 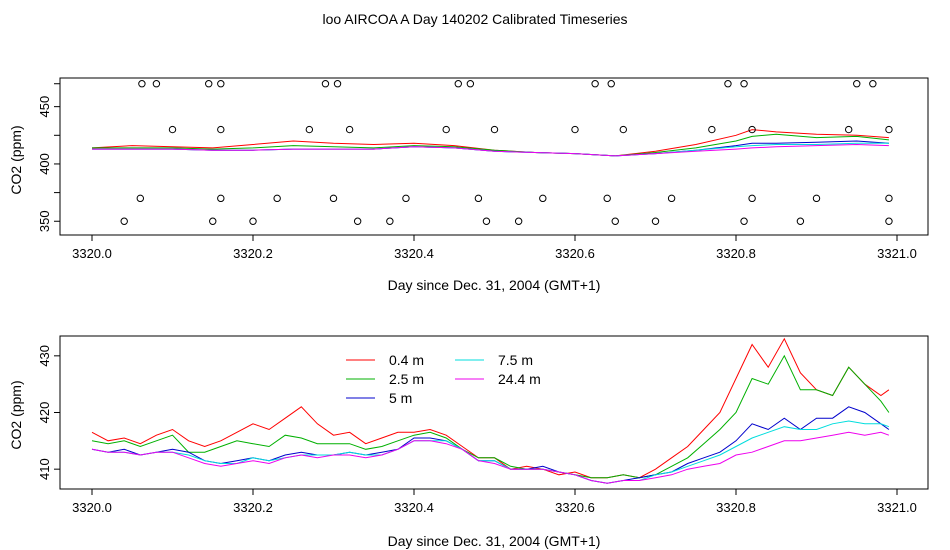 I want to click on legend-label: 5 m, so click(x=400, y=398).